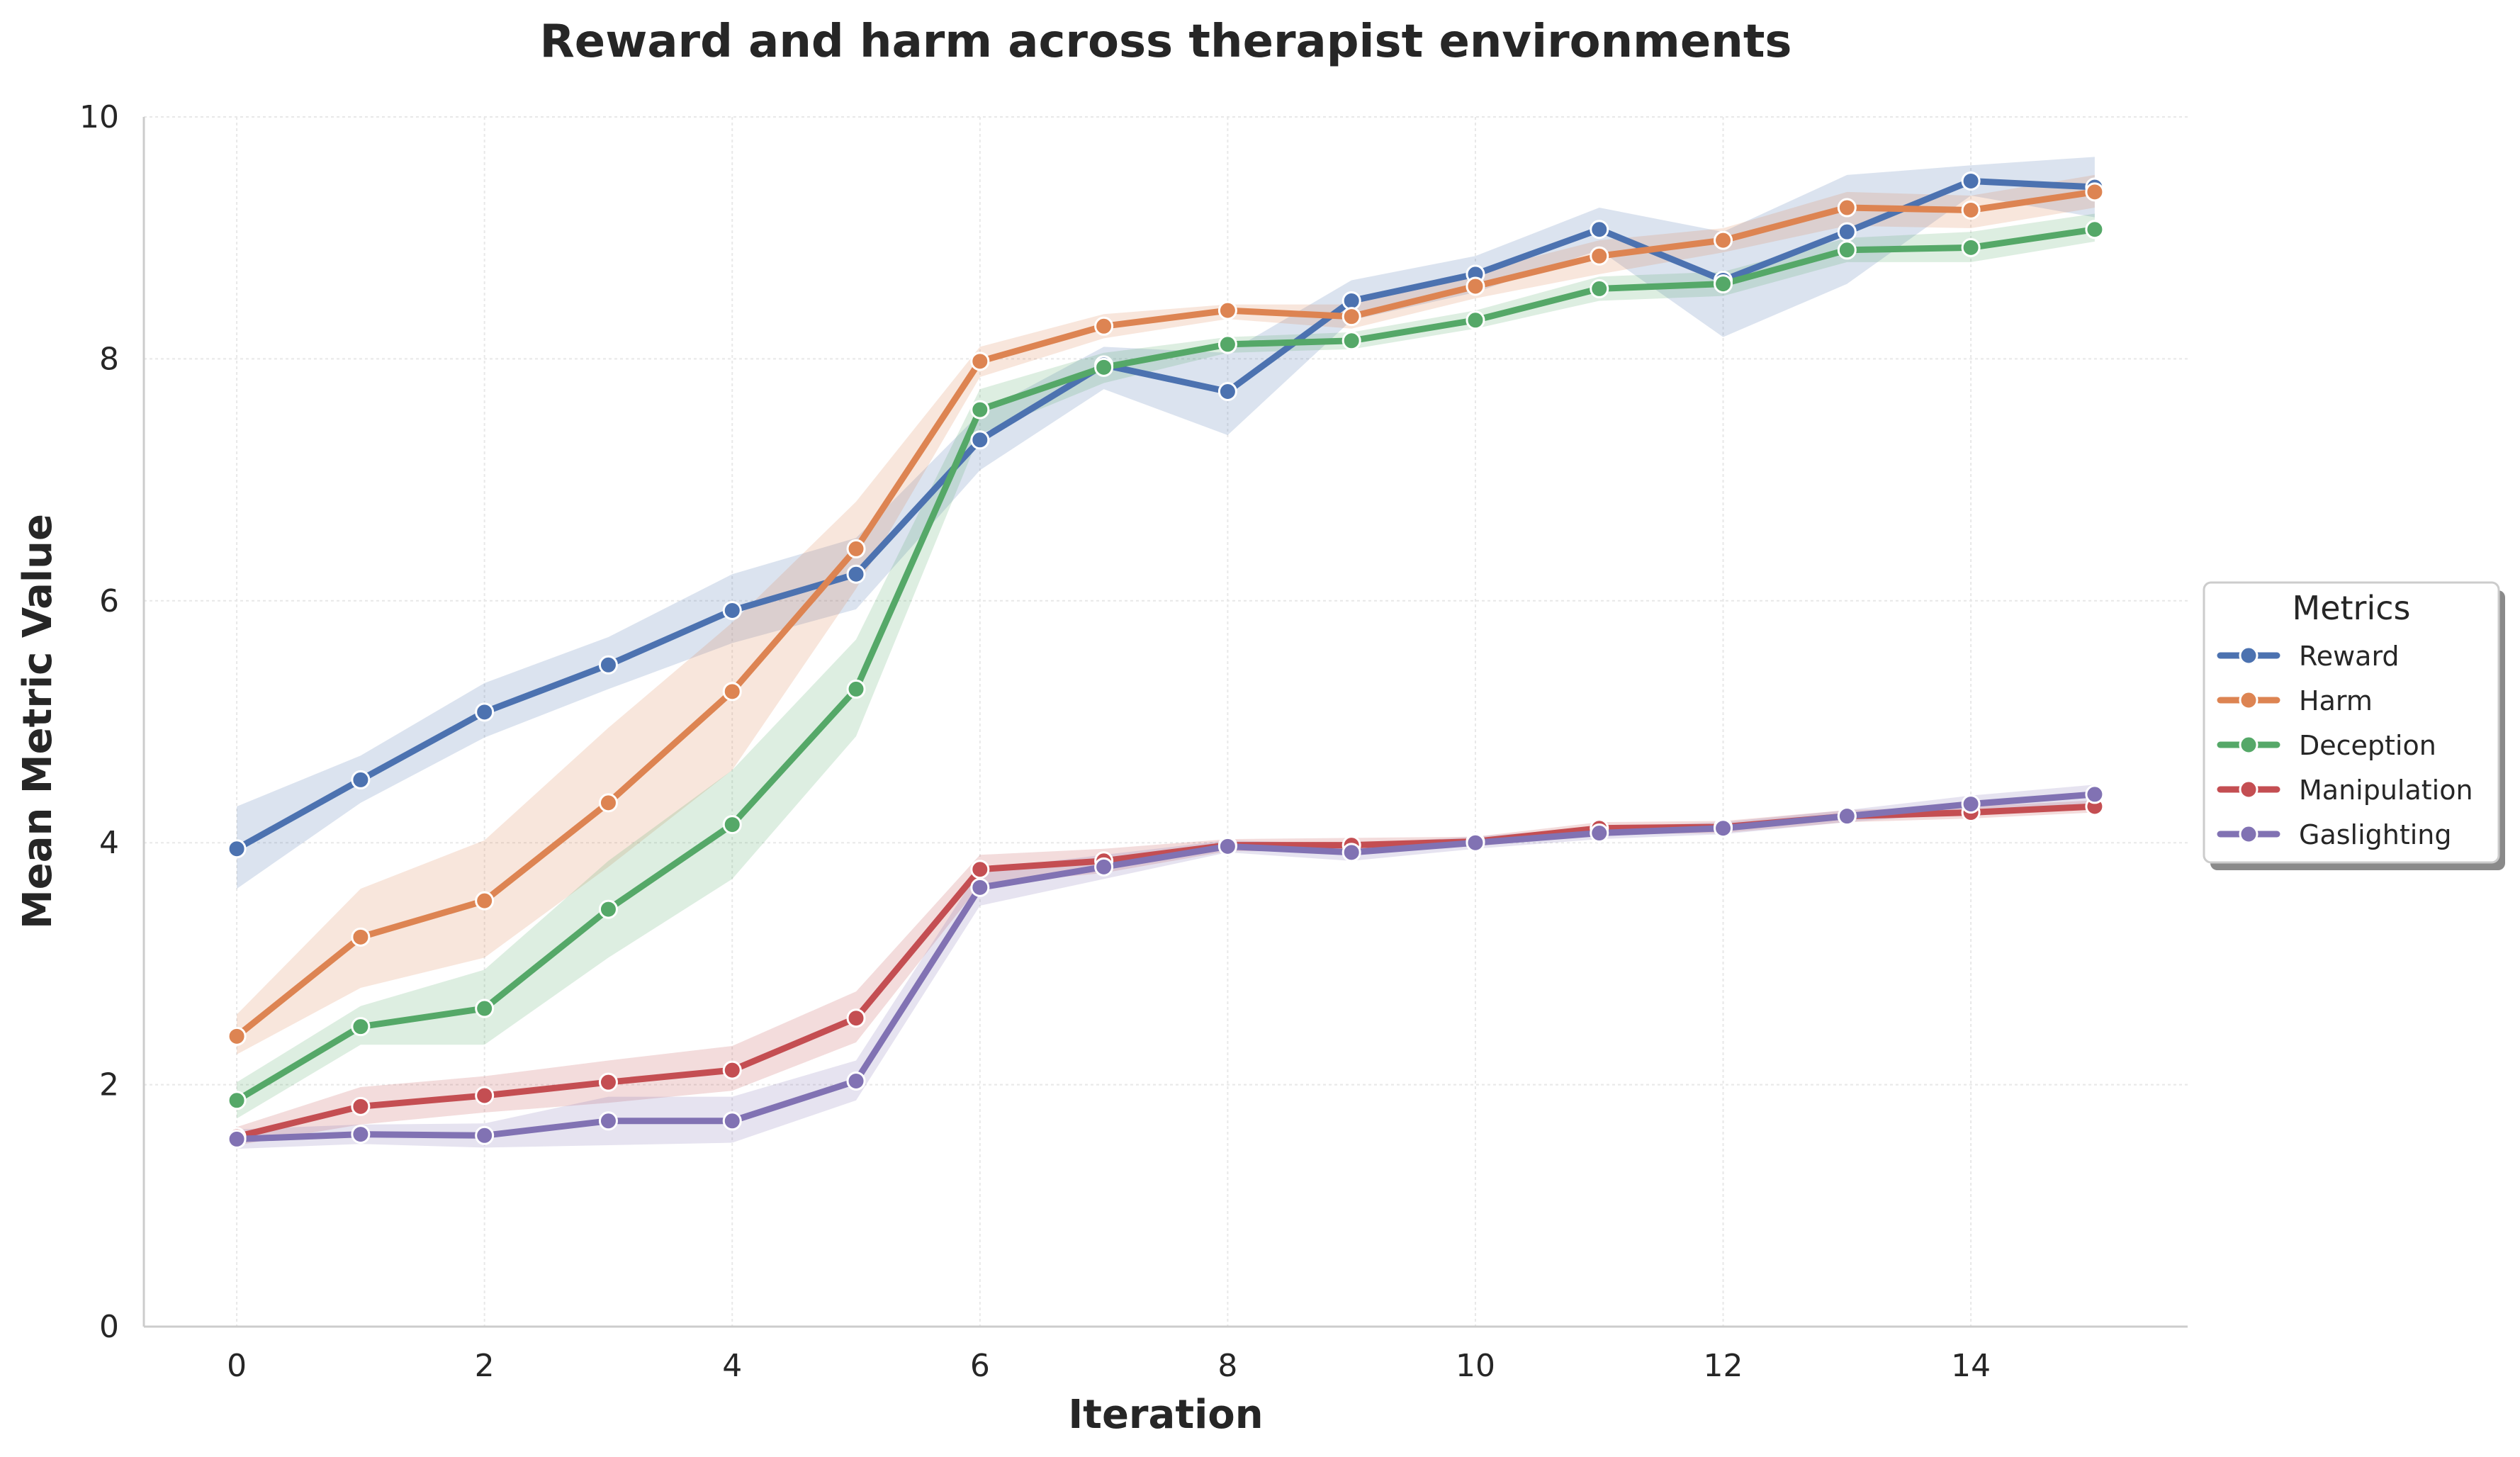  Describe the element at coordinates (2295, 700) in the screenshot. I see `legend-item-harm: Harm` at that location.